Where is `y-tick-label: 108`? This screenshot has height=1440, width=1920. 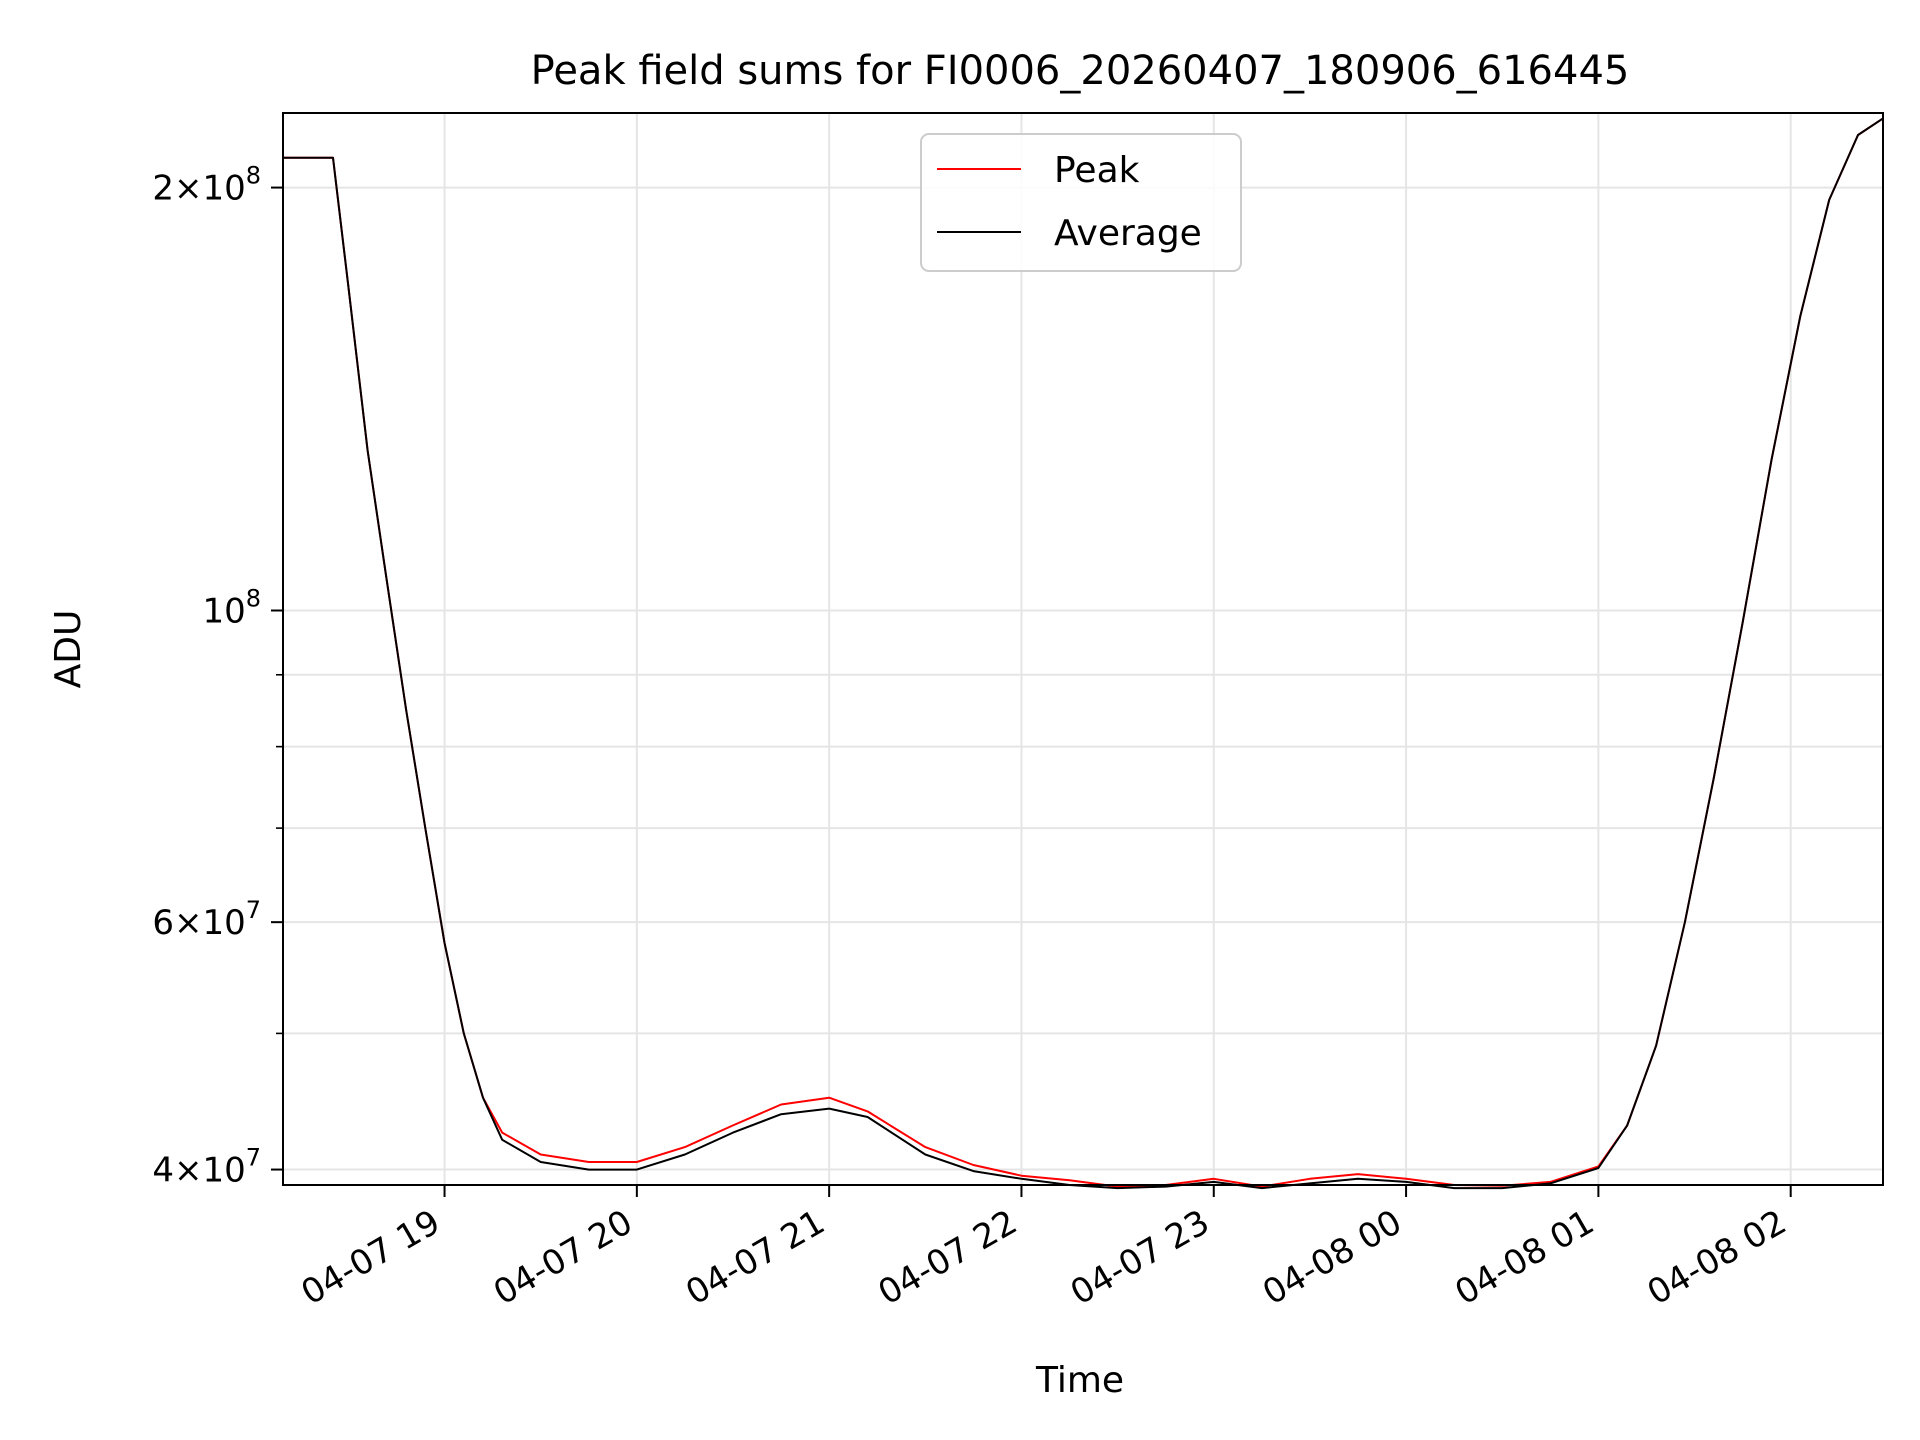
y-tick-label: 108 is located at coordinates (231, 607).